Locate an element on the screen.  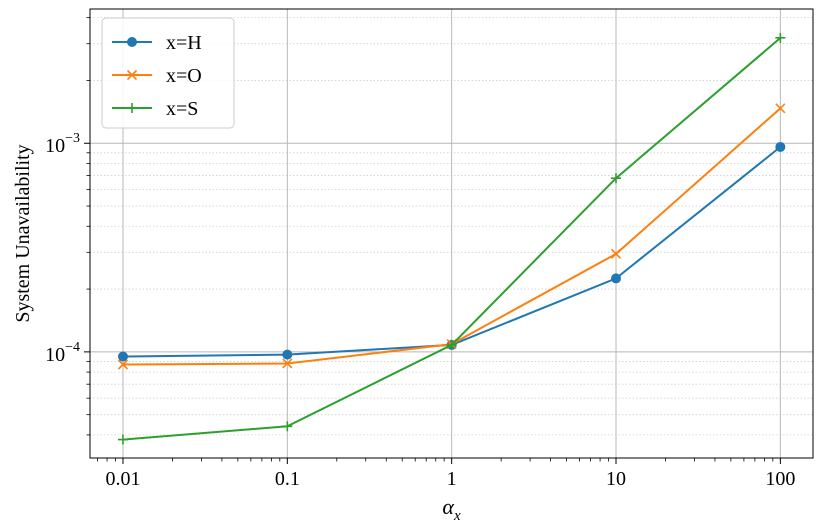
y-tick-label: 10⁻⁴ is located at coordinates (62, 353).